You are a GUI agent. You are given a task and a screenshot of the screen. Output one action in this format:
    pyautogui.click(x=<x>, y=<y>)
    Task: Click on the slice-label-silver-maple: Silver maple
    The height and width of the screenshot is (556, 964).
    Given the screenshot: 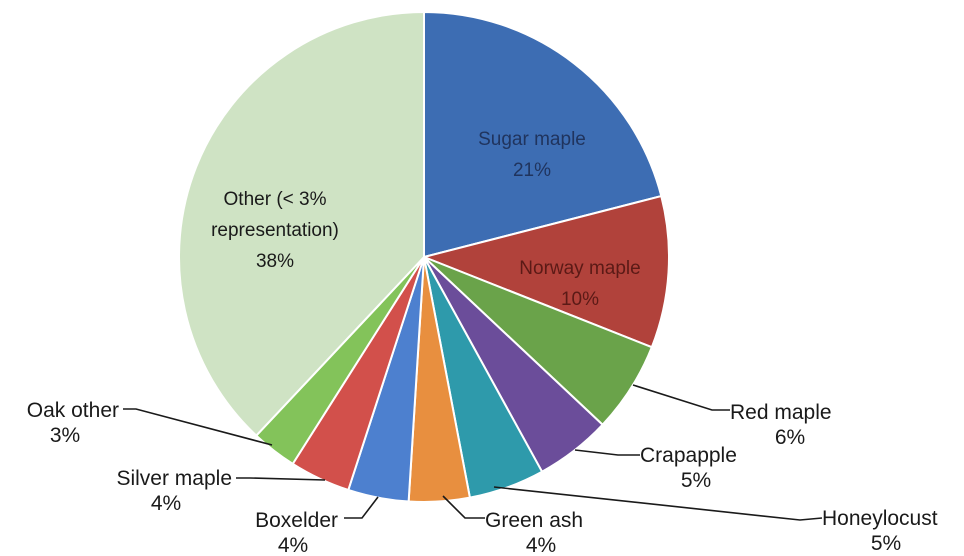 What is the action you would take?
    pyautogui.click(x=174, y=478)
    